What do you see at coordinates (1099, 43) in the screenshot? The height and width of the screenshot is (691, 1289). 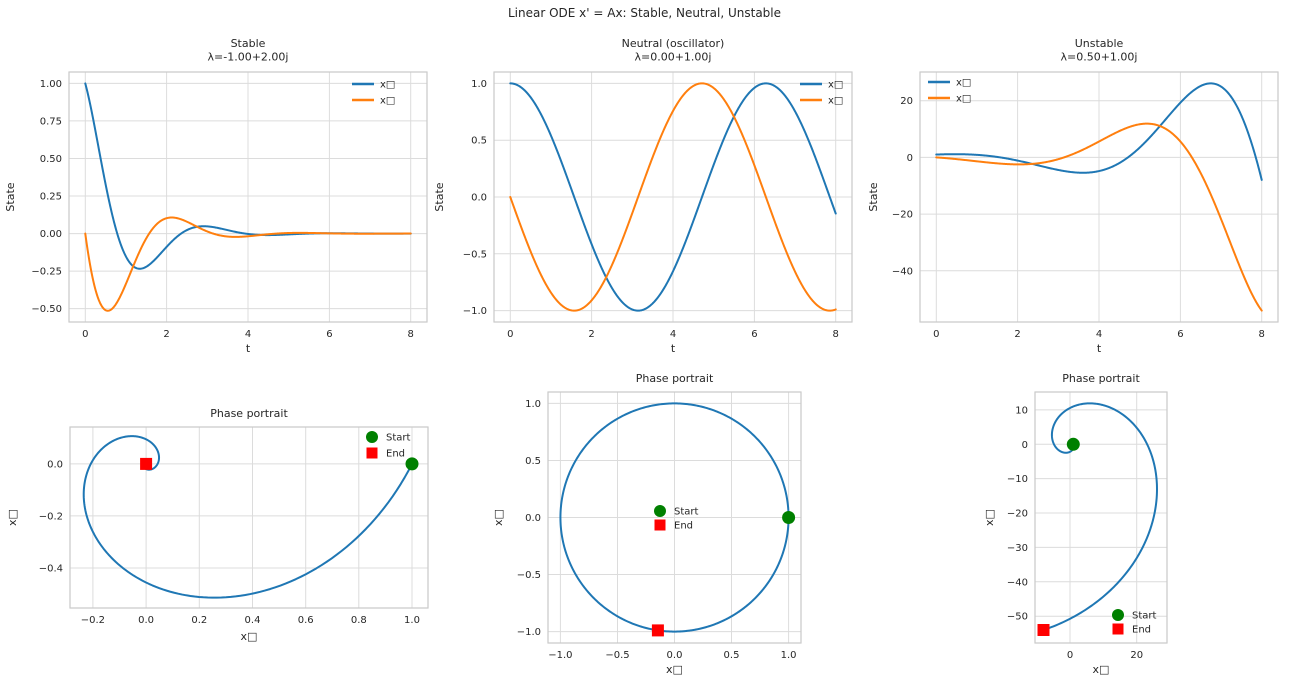 I see `subplot-title: Unstable` at bounding box center [1099, 43].